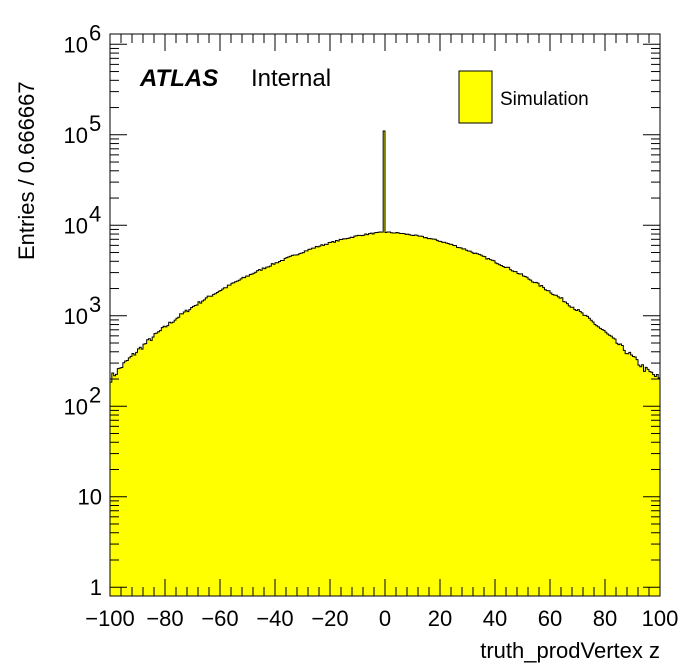 The height and width of the screenshot is (672, 696). I want to click on y-axis-title: Entries / 0.666667, so click(26, 170).